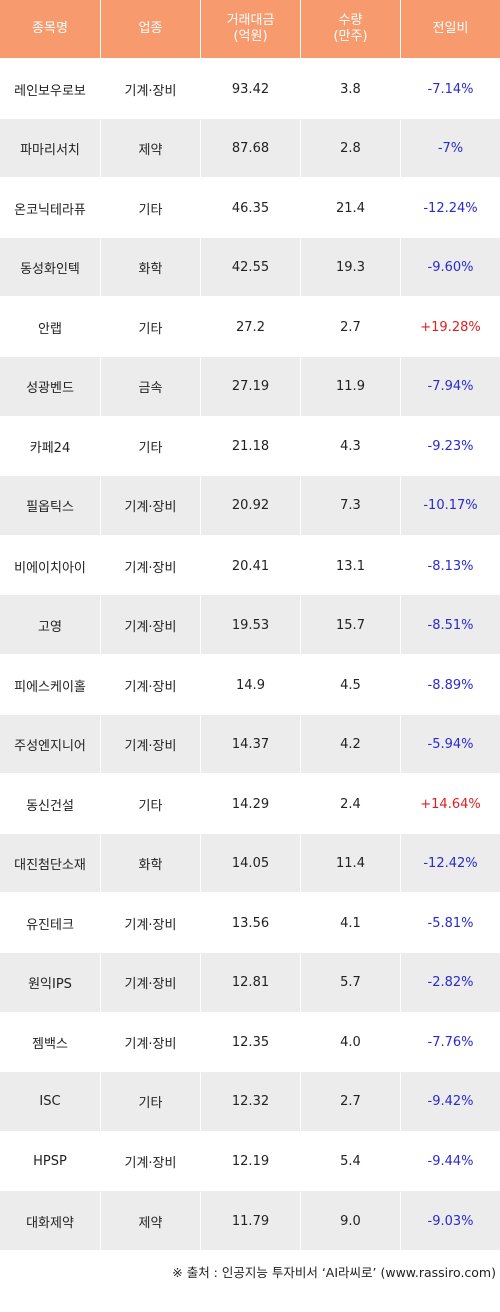 Image resolution: width=500 pixels, height=1312 pixels. Describe the element at coordinates (251, 745) in the screenshot. I see `amount-cell: 14.37` at that location.